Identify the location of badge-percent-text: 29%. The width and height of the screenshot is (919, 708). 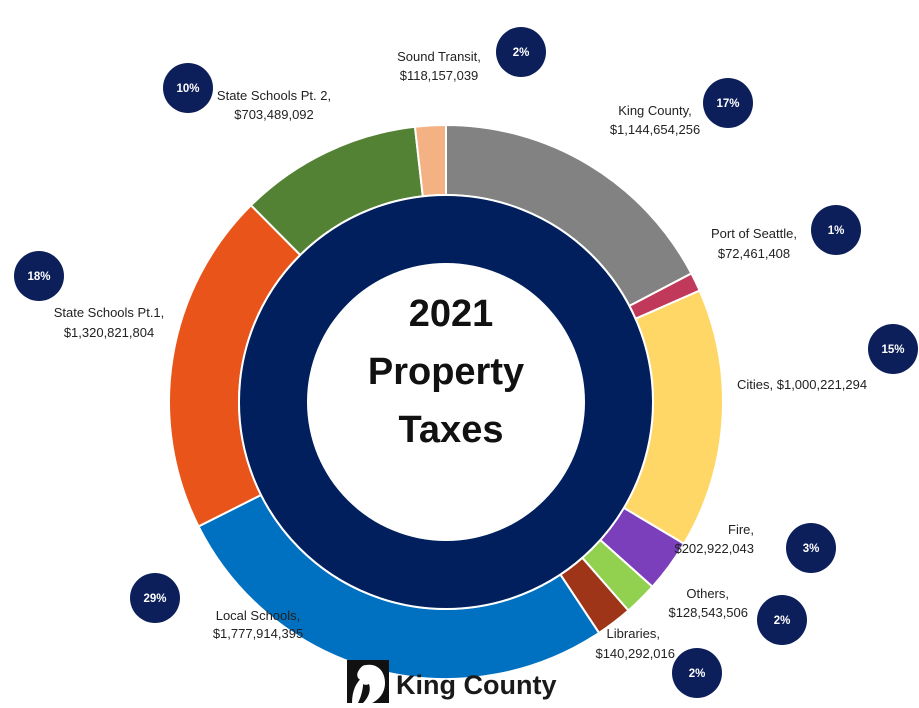
(154, 599).